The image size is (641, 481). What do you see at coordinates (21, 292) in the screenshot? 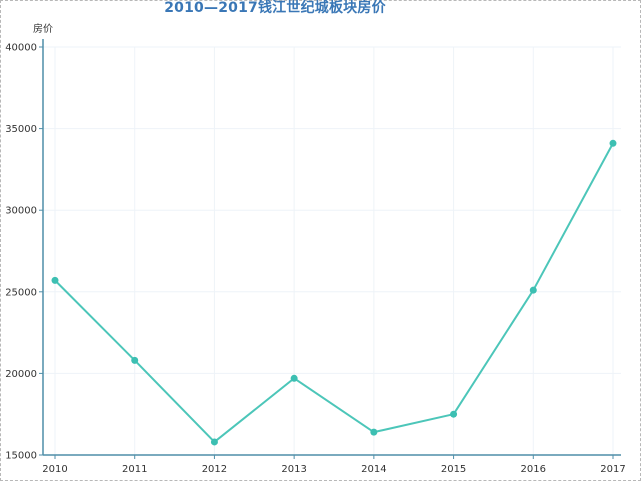
I see `y-tick-label: 25000` at bounding box center [21, 292].